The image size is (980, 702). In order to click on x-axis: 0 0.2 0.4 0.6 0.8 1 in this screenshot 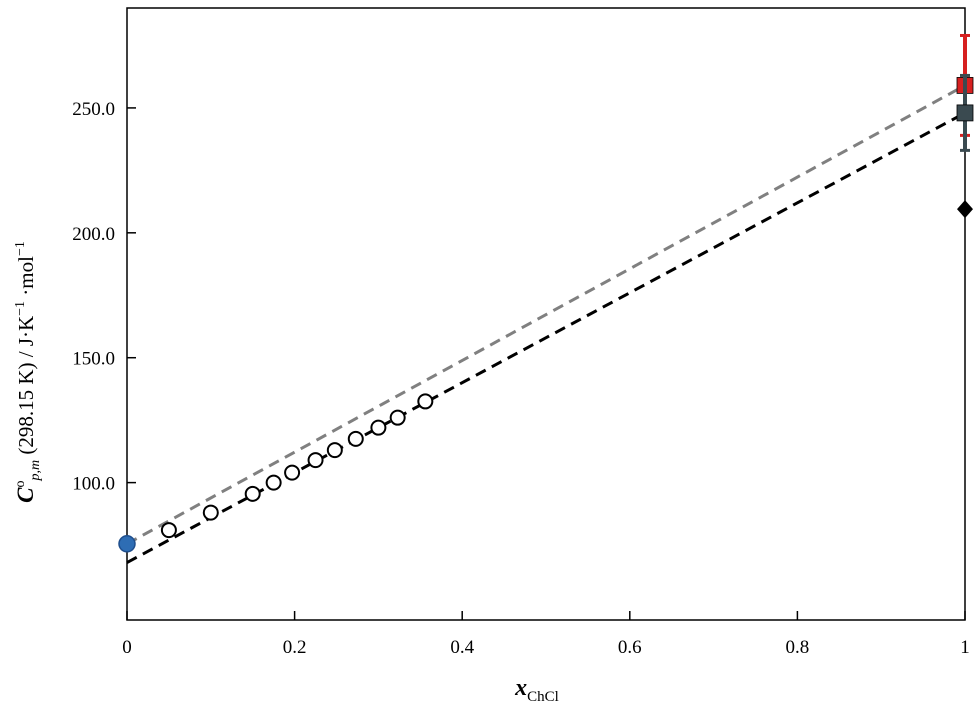, I will do `click(546, 634)`.